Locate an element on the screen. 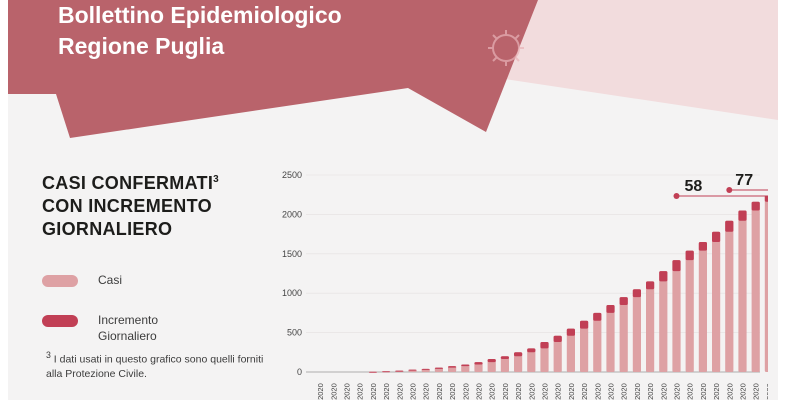 This screenshot has height=400, width=794. page-title: Bollettino Epidemiologico Regione Puglia is located at coordinates (200, 31).